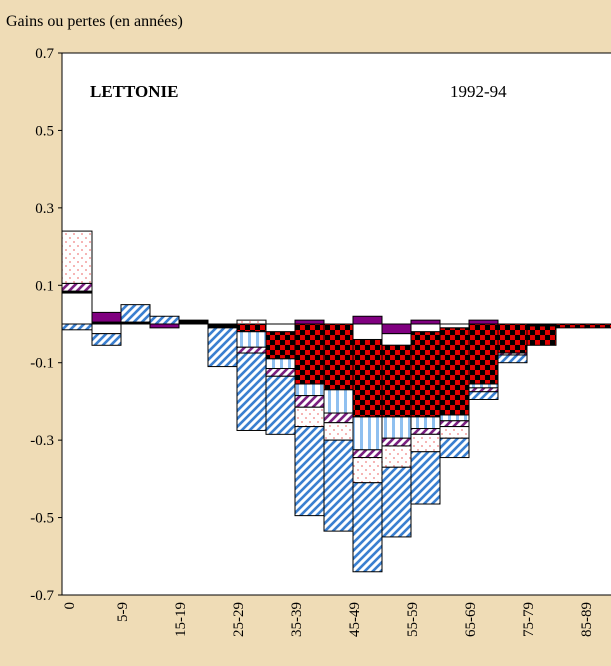  What do you see at coordinates (587, 619) in the screenshot?
I see `x-tick-label: 85-89` at bounding box center [587, 619].